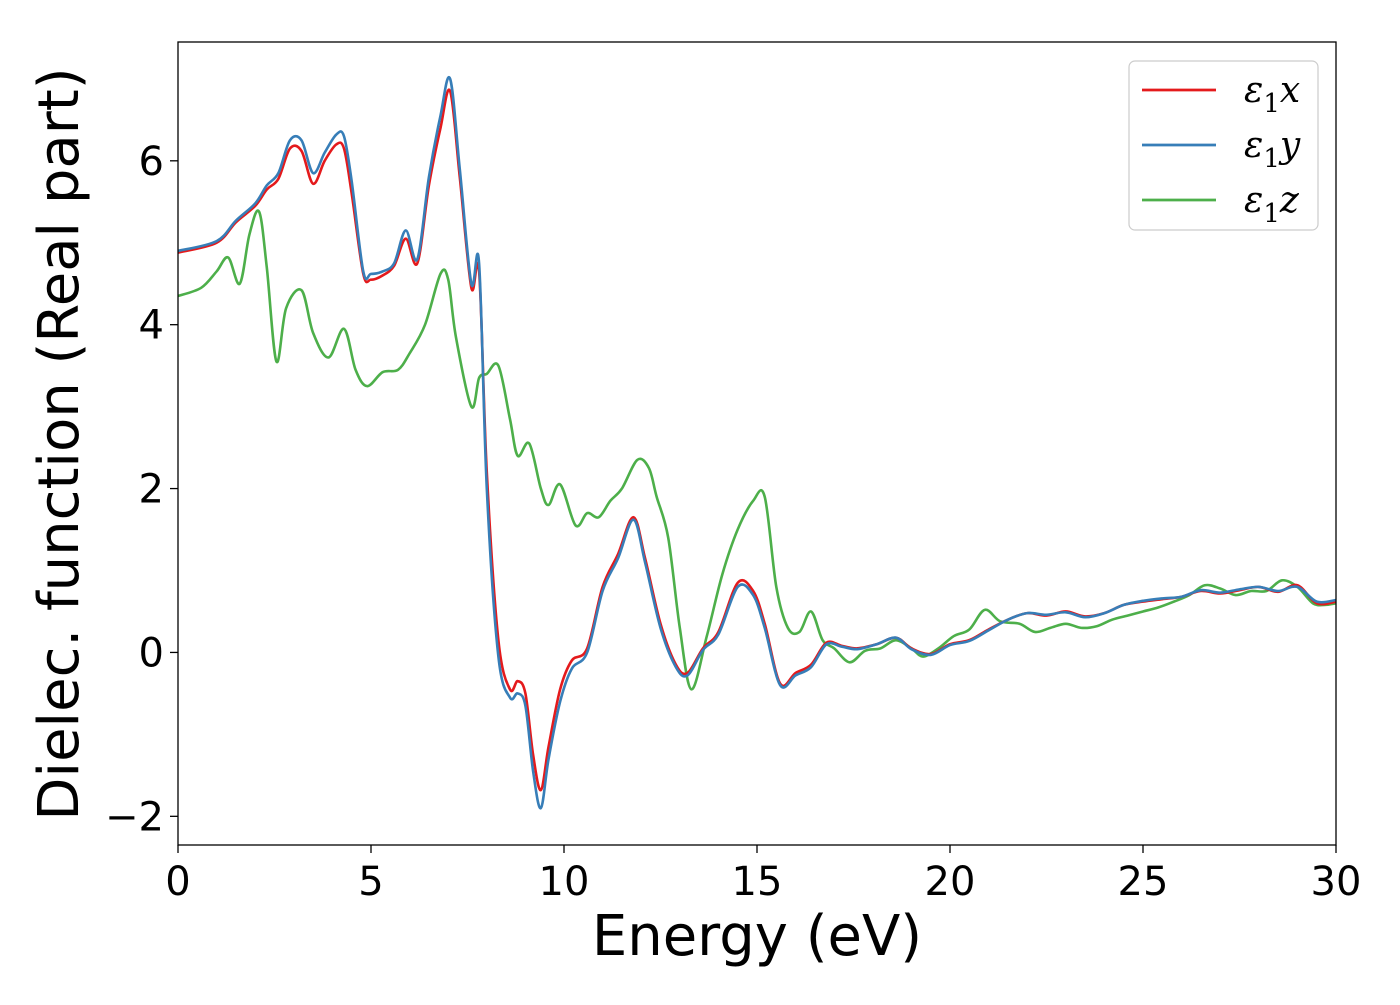 This screenshot has height=1005, width=1400. What do you see at coordinates (950, 882) in the screenshot?
I see `x-tick-label: 20` at bounding box center [950, 882].